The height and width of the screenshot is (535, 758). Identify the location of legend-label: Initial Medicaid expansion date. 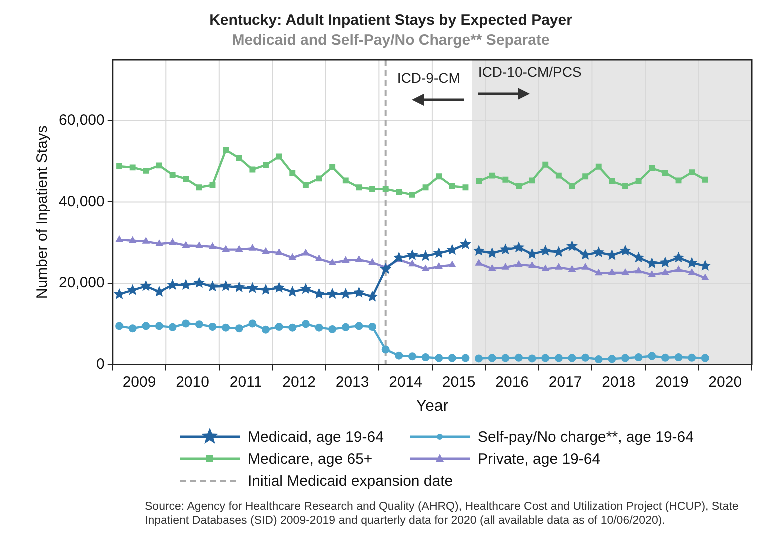
(351, 481).